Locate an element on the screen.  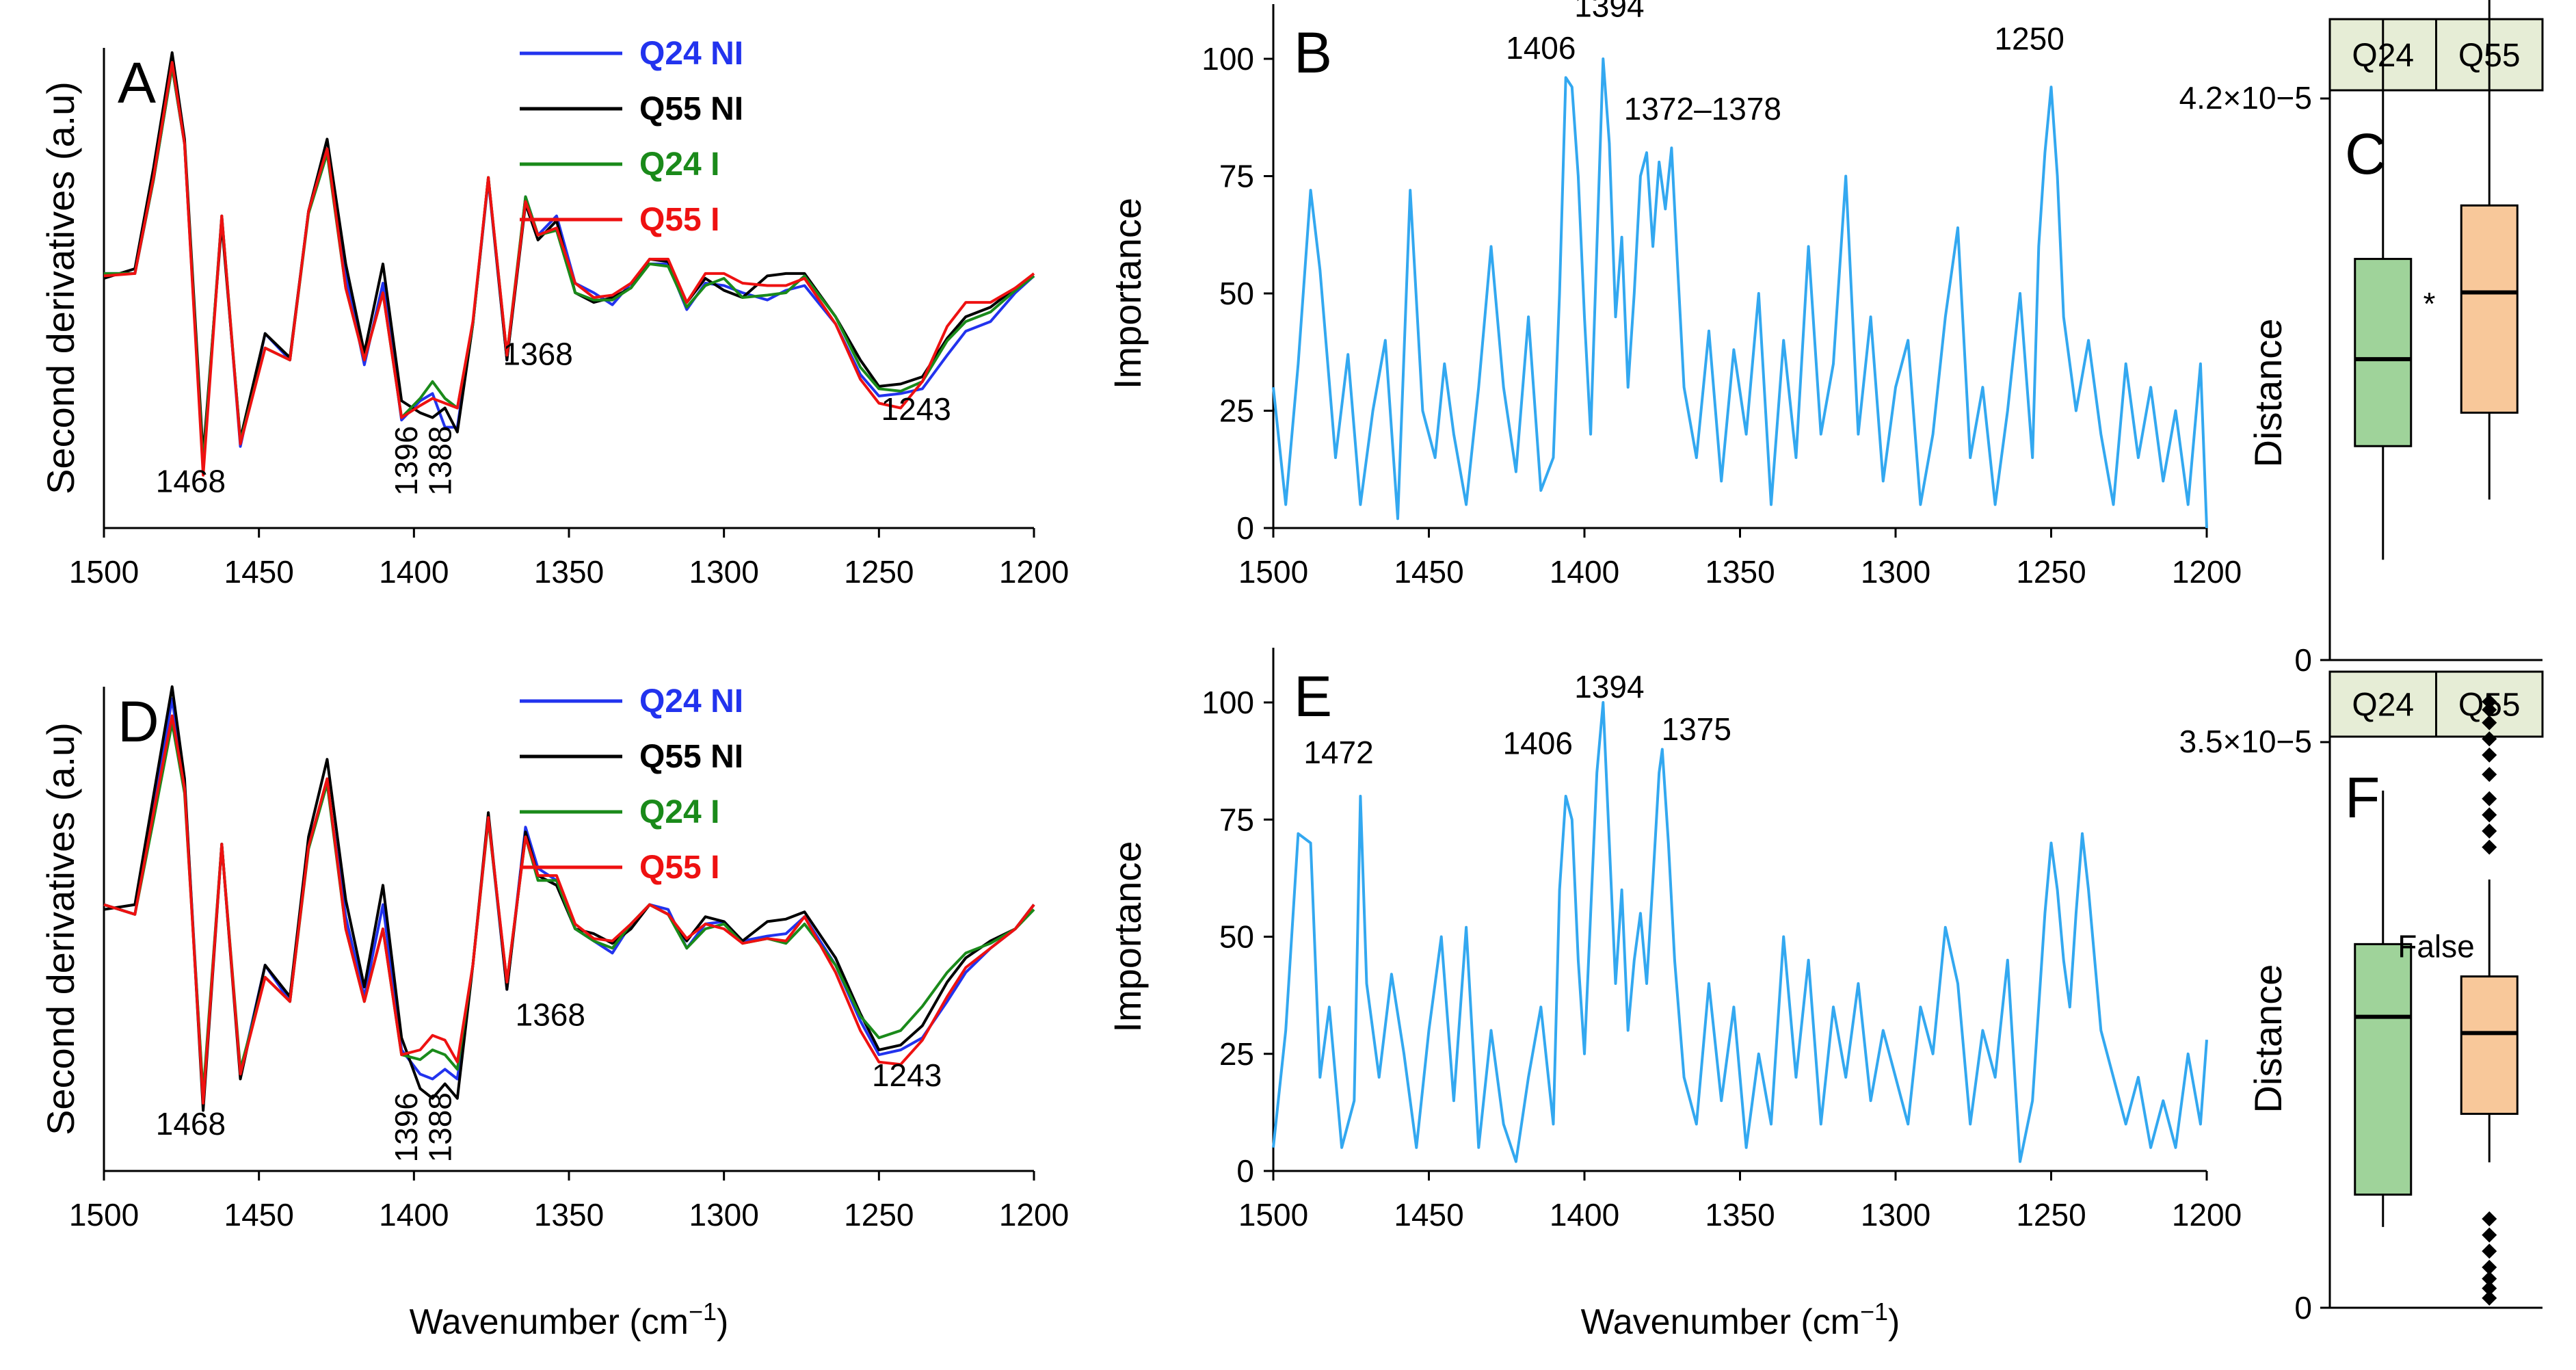
x-axis-label-text: Wavenumber (cm is located at coordinates (1720, 1322).